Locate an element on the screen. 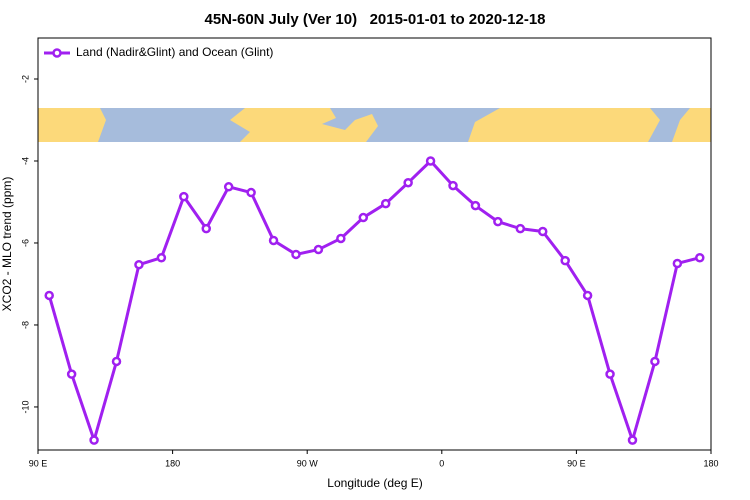 Image resolution: width=750 pixels, height=500 pixels. x-tick-label: 0 is located at coordinates (441, 463).